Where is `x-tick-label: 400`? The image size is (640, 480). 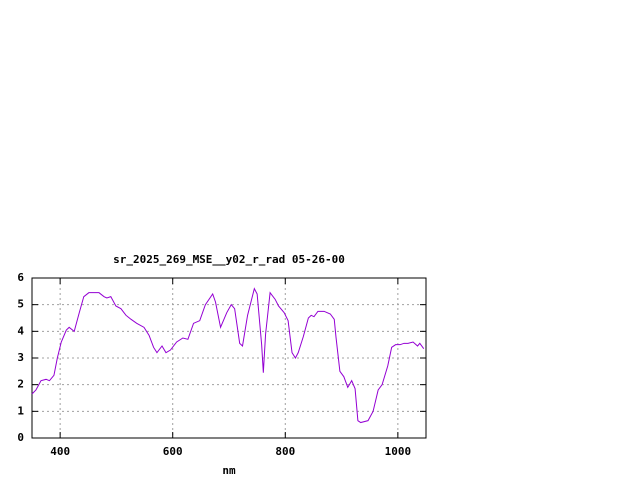
x-tick-label: 400 is located at coordinates (60, 451).